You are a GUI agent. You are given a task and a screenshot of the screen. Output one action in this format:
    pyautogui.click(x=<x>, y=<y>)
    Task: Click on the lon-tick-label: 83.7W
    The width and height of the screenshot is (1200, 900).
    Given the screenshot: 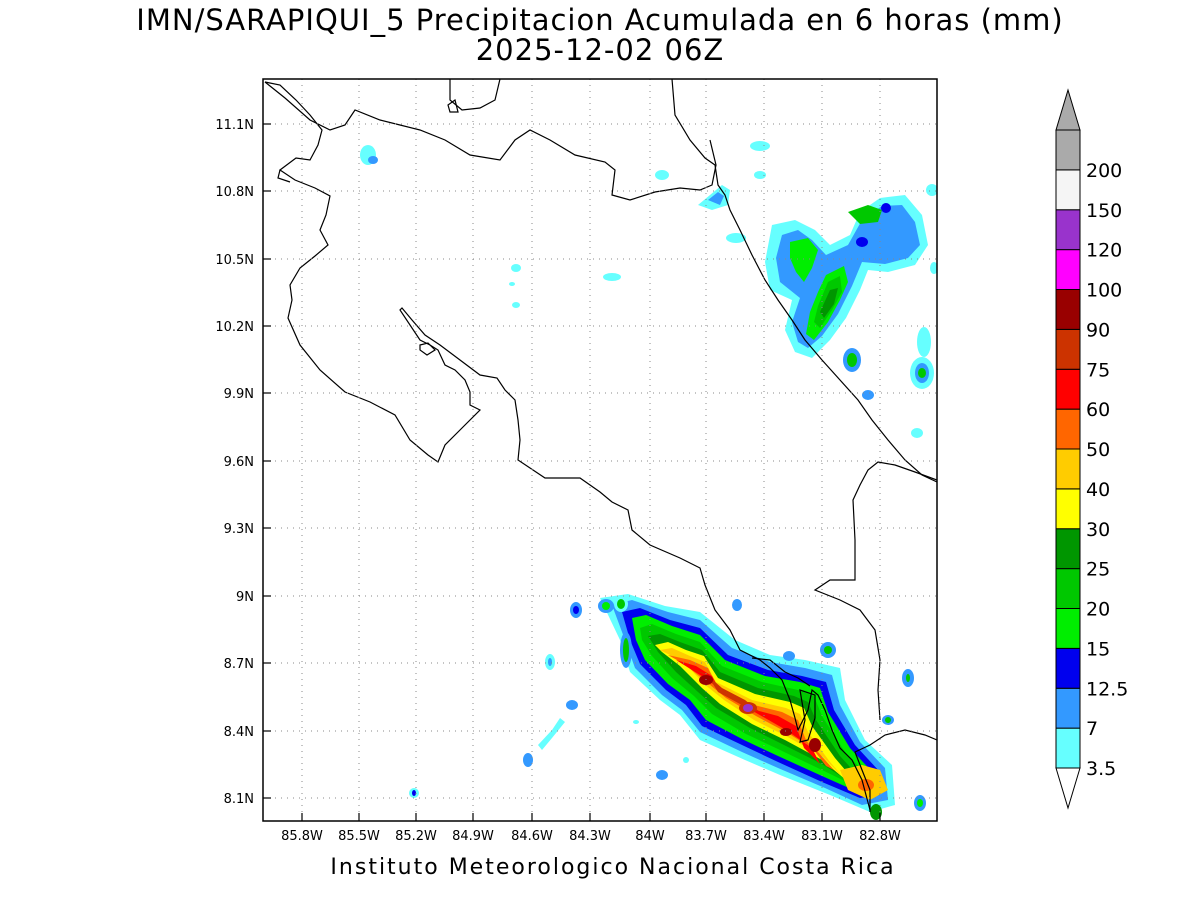 What is the action you would take?
    pyautogui.click(x=706, y=836)
    